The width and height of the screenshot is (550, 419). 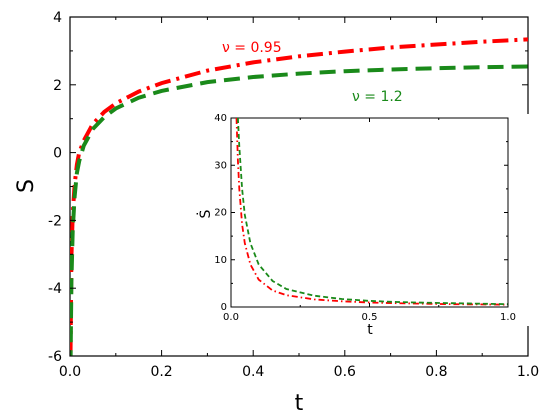 I want to click on inset-x-tick-label: 0.0, so click(x=231, y=317).